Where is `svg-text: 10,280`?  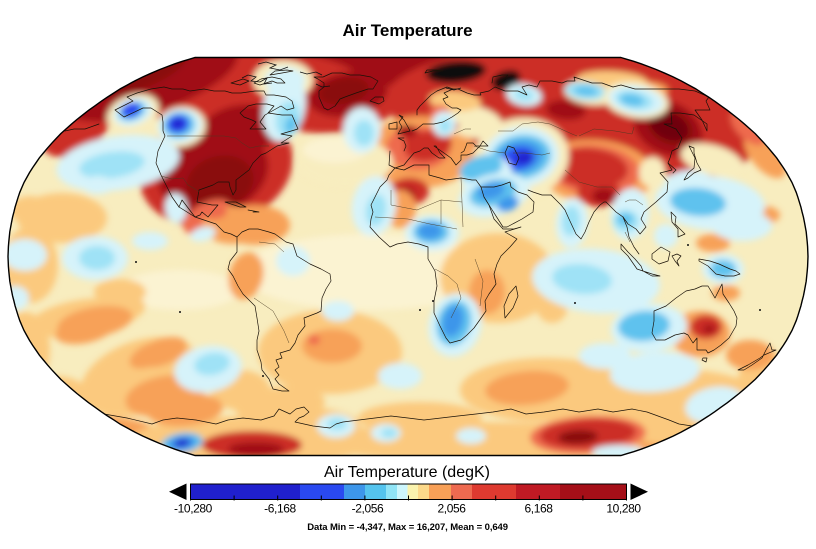 svg-text: 10,280 is located at coordinates (623, 509).